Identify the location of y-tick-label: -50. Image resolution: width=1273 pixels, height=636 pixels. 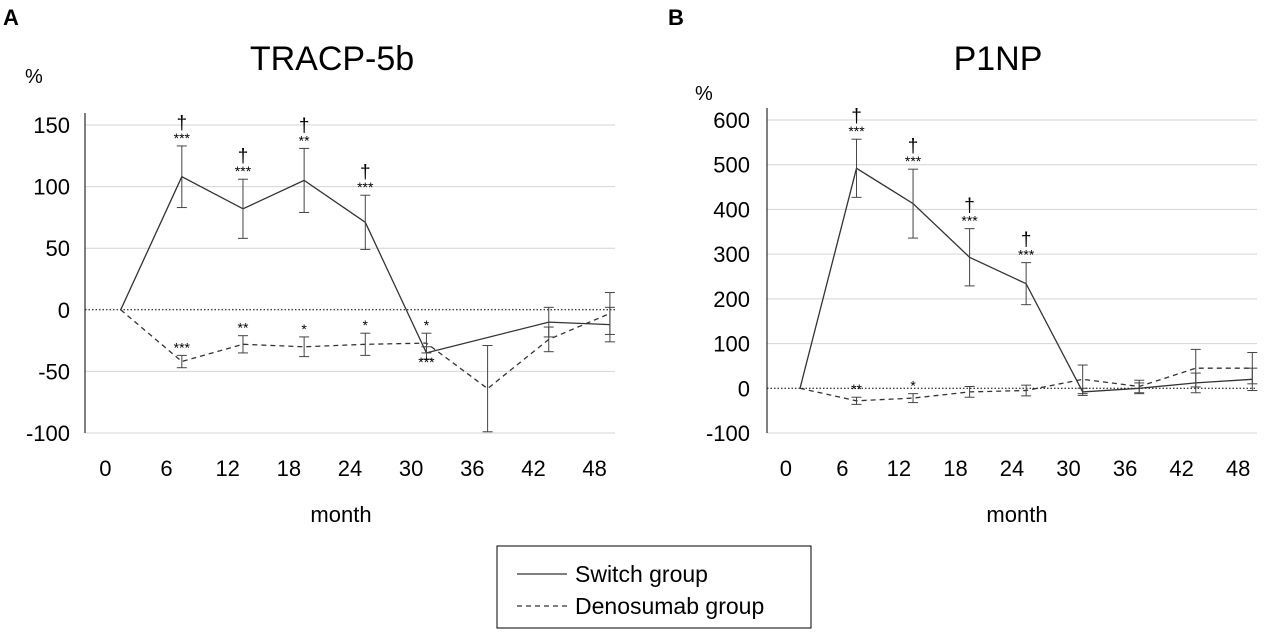
(54, 371).